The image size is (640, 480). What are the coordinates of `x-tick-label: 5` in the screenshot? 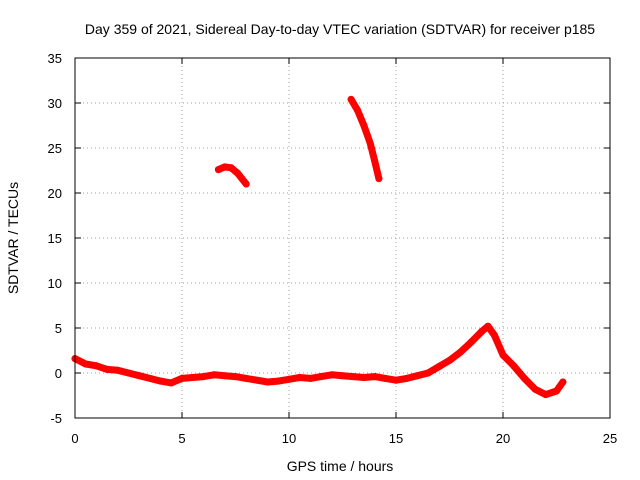 It's located at (181, 438).